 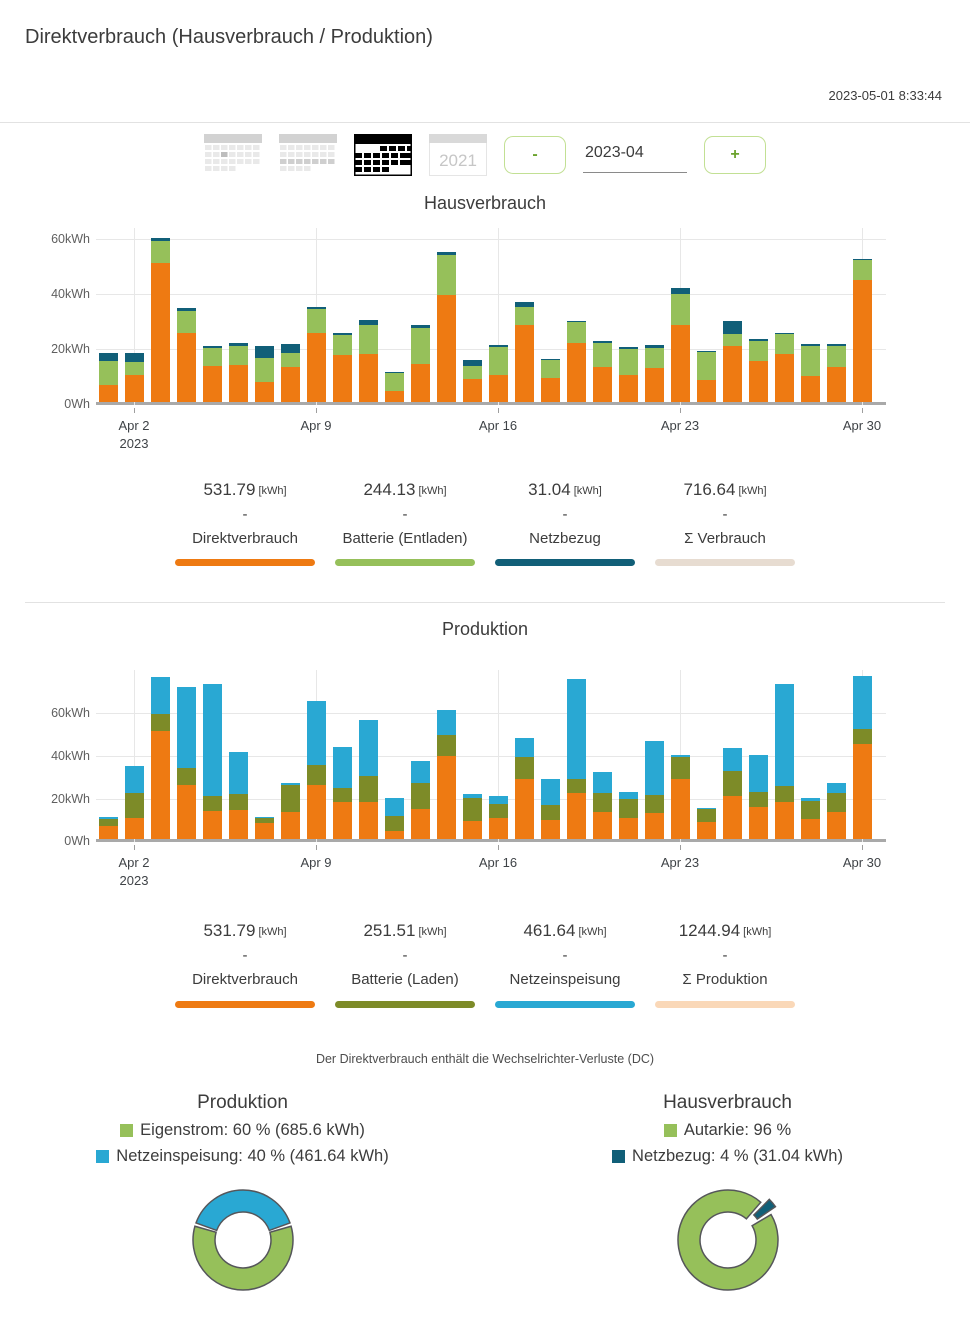 I want to click on previous-period-button: -, so click(x=535, y=155).